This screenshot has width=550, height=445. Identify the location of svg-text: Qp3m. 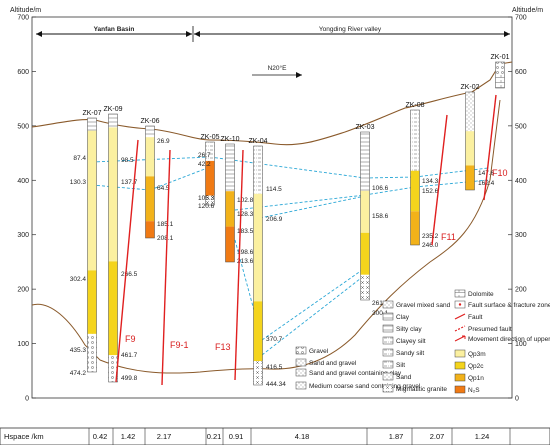
(477, 354).